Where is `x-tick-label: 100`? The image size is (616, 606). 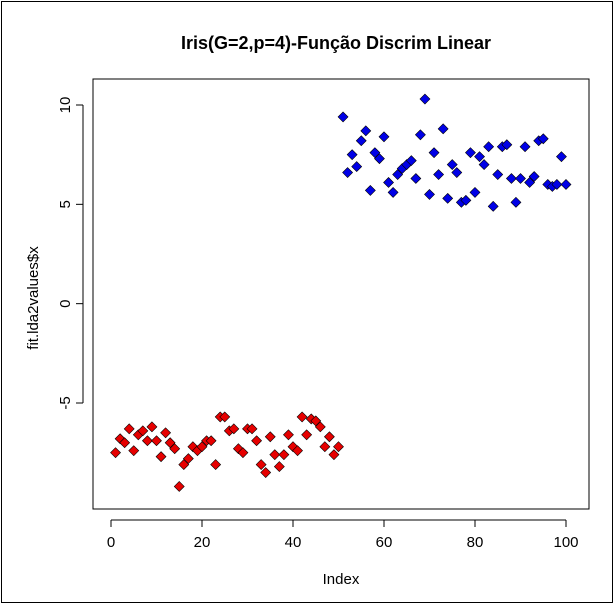 x-tick-label: 100 is located at coordinates (565, 542).